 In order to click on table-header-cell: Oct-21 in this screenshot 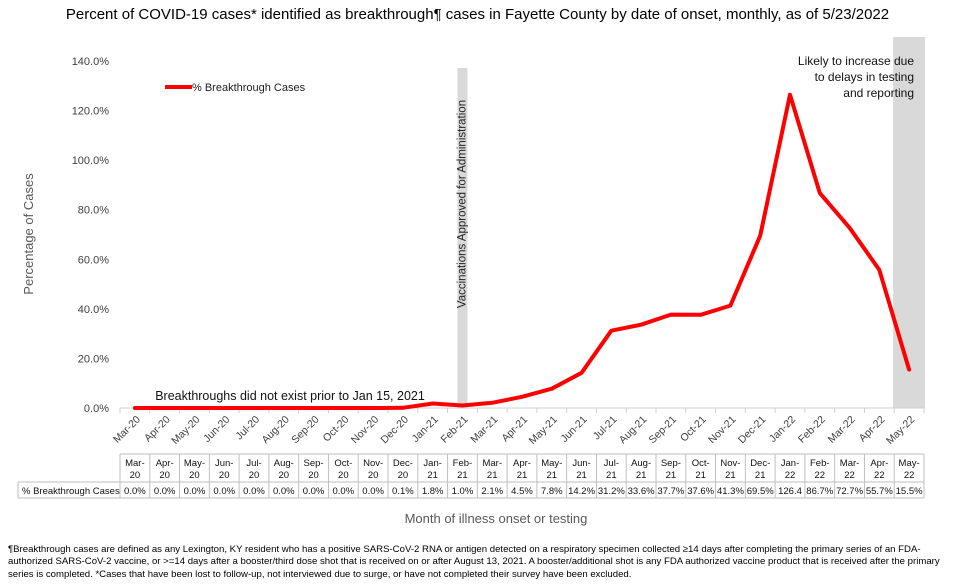, I will do `click(701, 469)`.